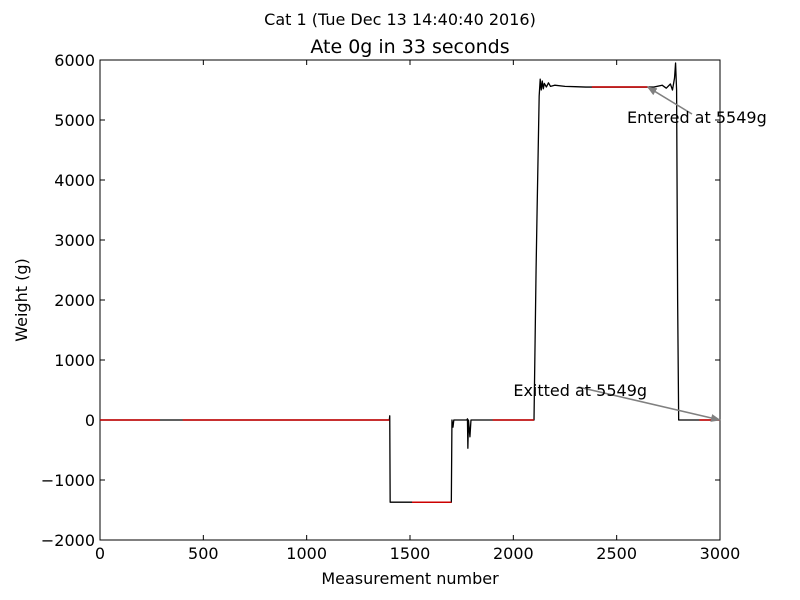  Describe the element at coordinates (74, 240) in the screenshot. I see `y-tick-label: 3000` at that location.